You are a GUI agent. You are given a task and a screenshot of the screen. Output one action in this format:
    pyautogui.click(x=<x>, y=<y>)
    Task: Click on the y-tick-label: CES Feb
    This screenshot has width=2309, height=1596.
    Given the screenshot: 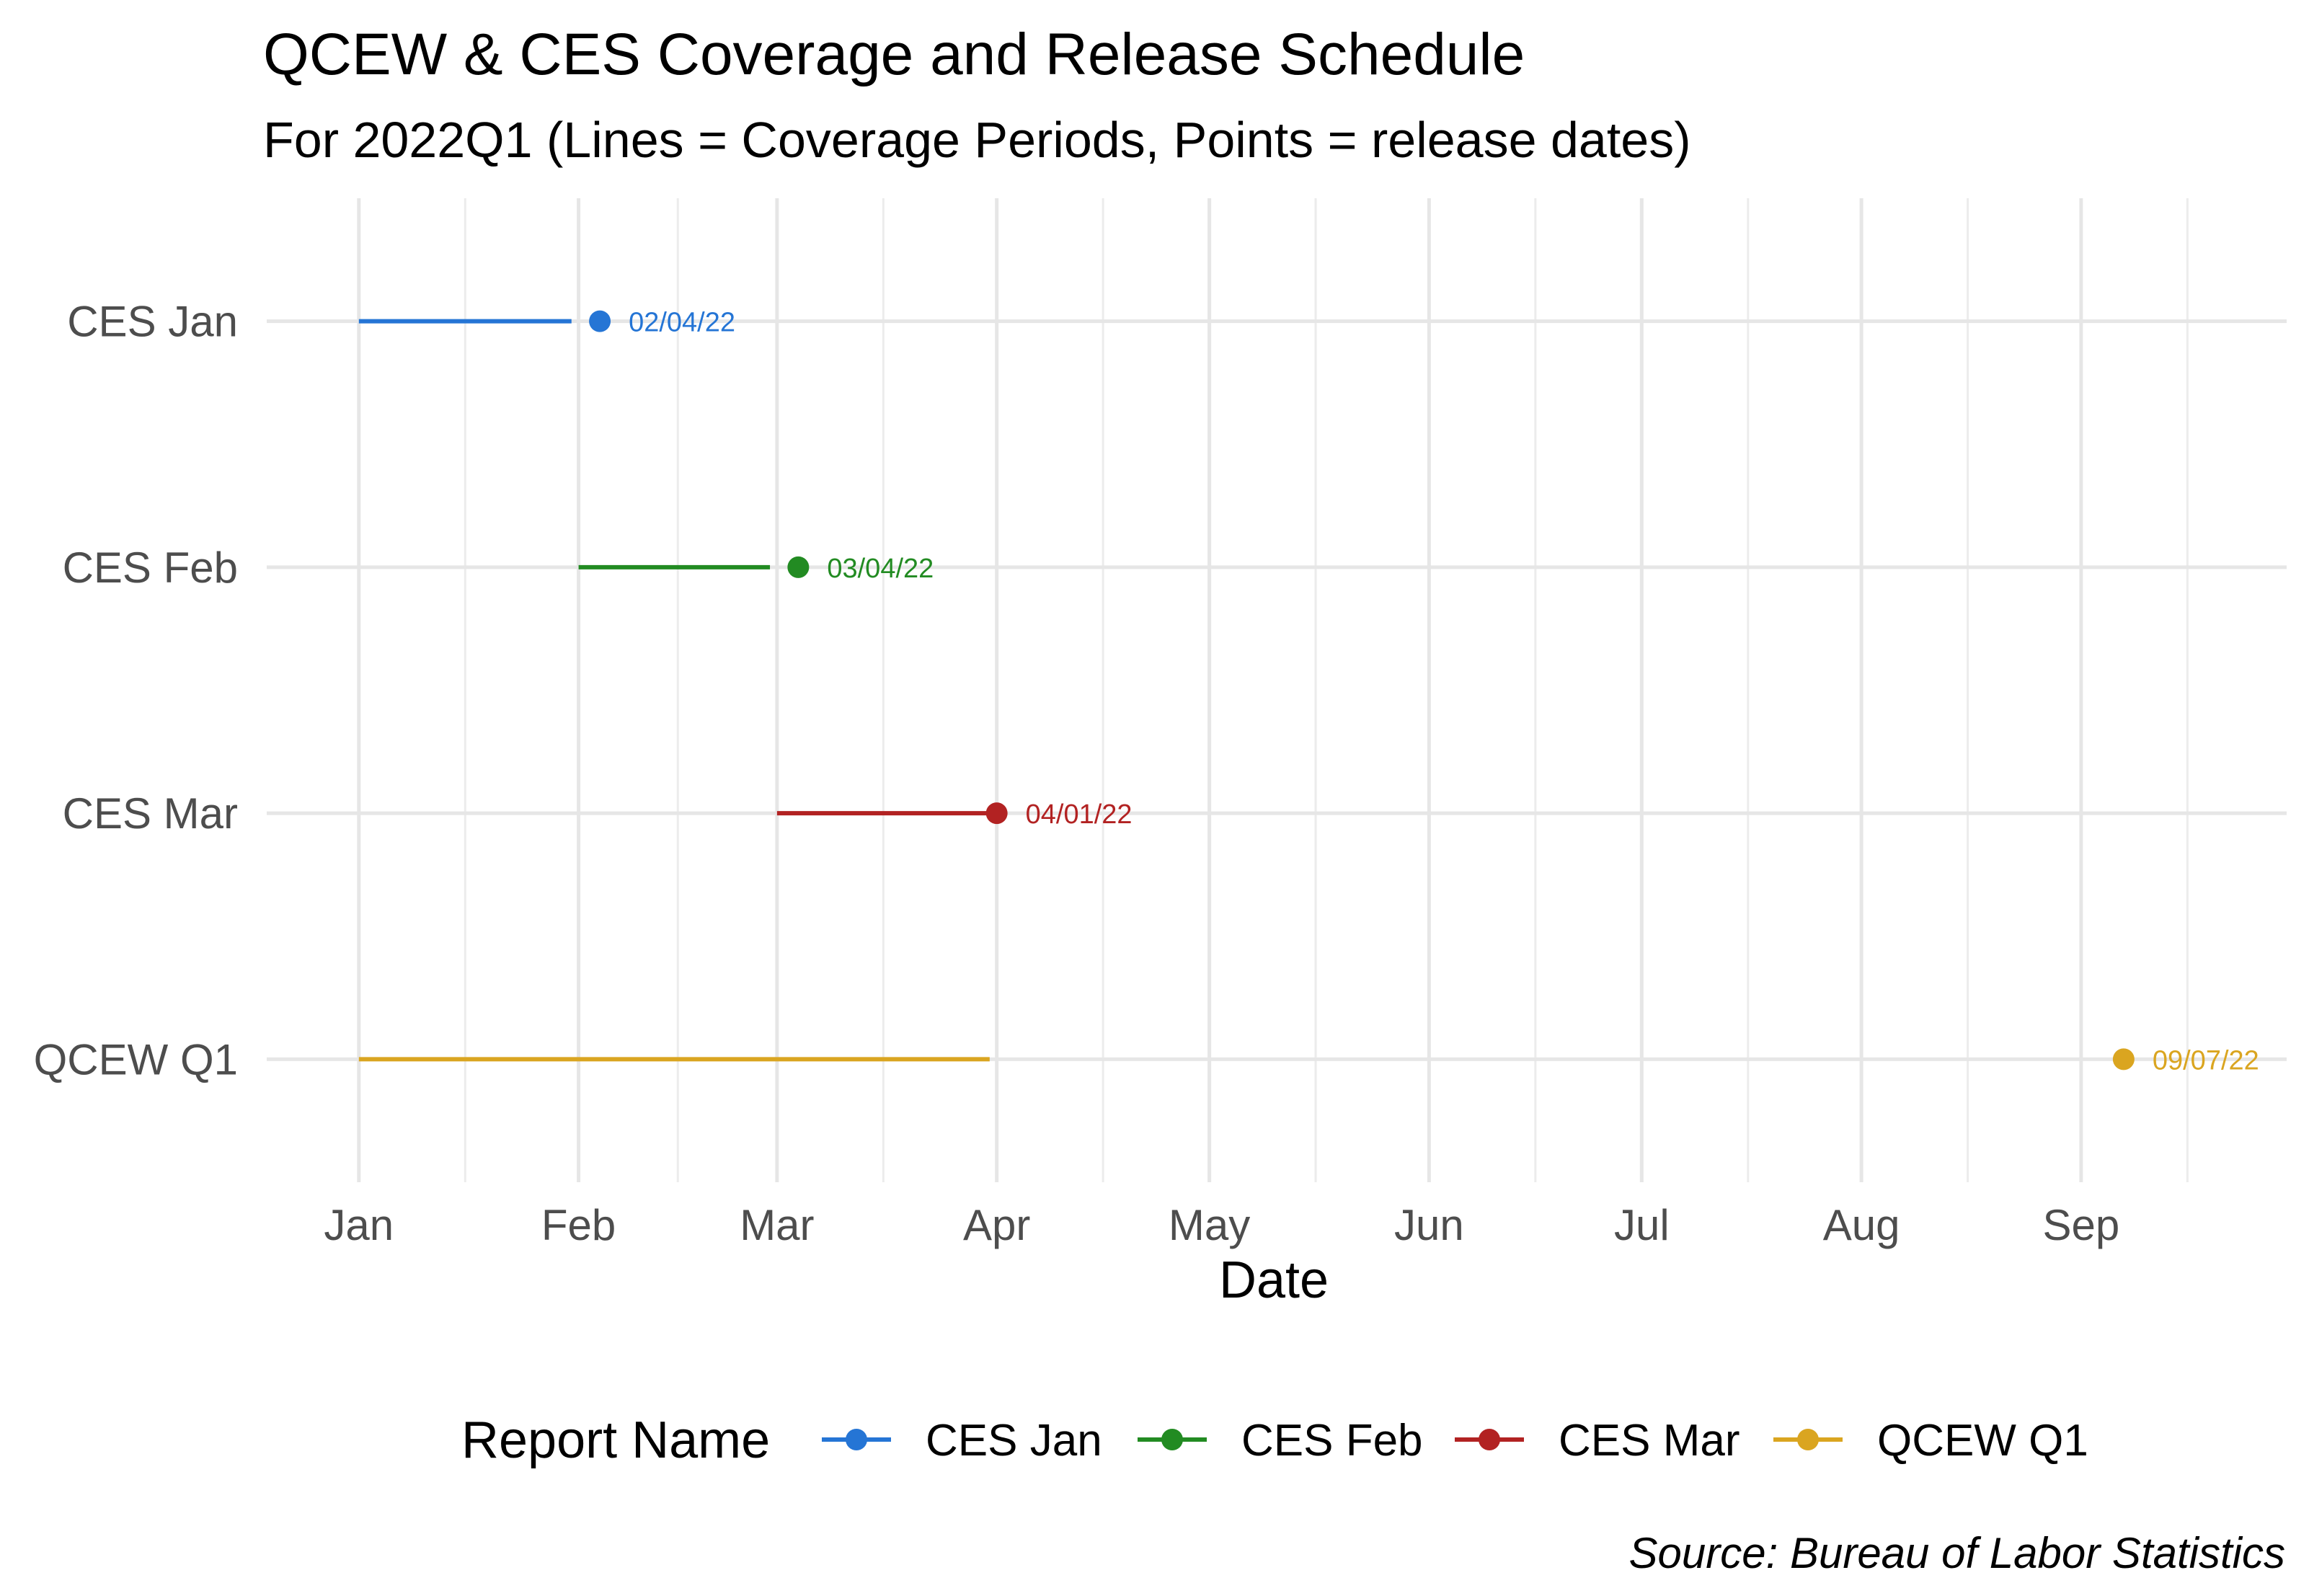 What is the action you would take?
    pyautogui.click(x=150, y=568)
    